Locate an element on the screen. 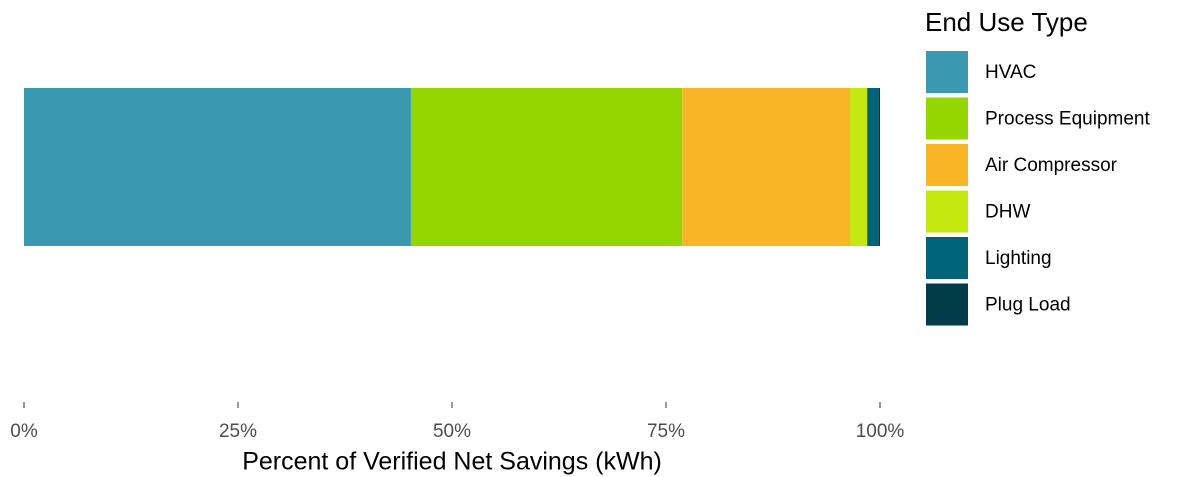 The width and height of the screenshot is (1194, 477). legend-label: Process Equipment is located at coordinates (1067, 119).